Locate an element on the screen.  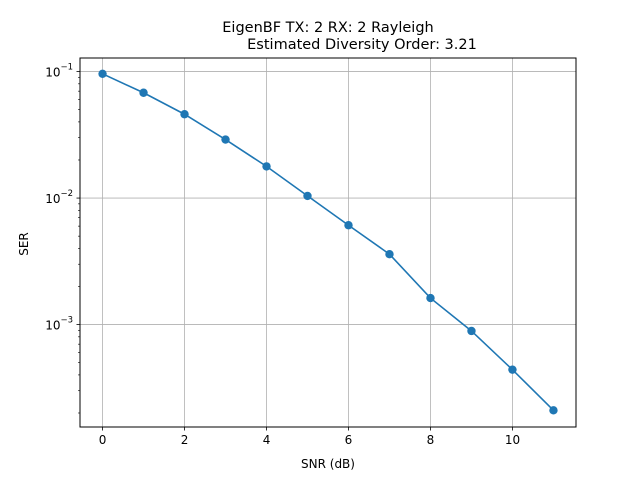
x-tick-label: 0 is located at coordinates (103, 440).